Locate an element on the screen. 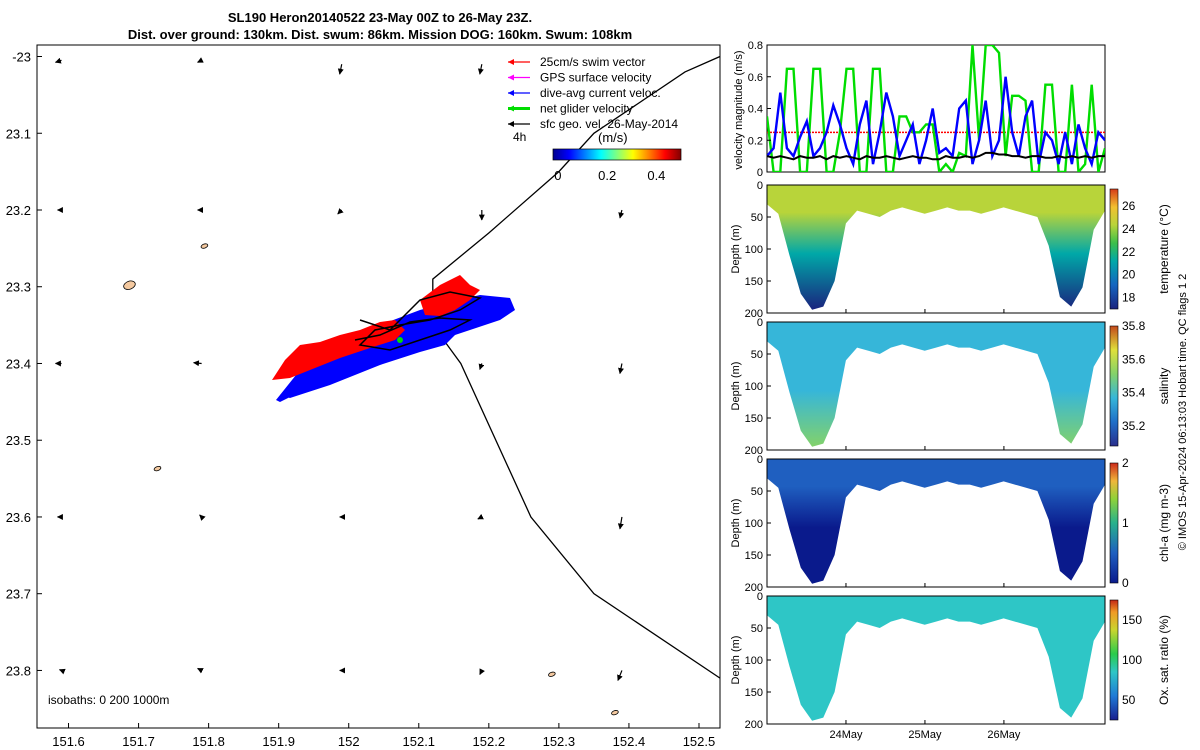 The width and height of the screenshot is (1200, 750). colorbar-tick-label: 0.4 is located at coordinates (656, 175).